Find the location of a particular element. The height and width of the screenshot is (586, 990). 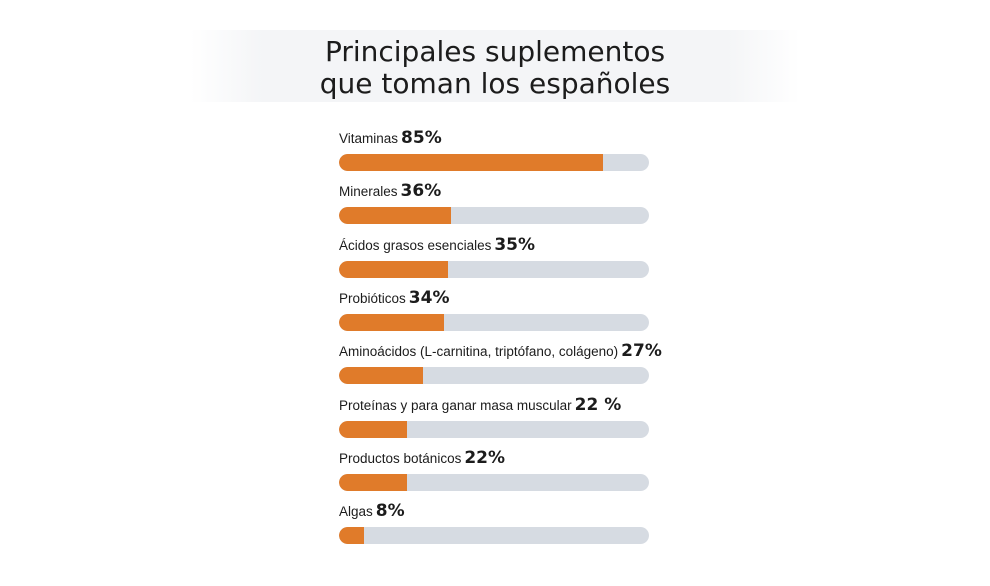

bar-label: Minerales 36% is located at coordinates (390, 191).